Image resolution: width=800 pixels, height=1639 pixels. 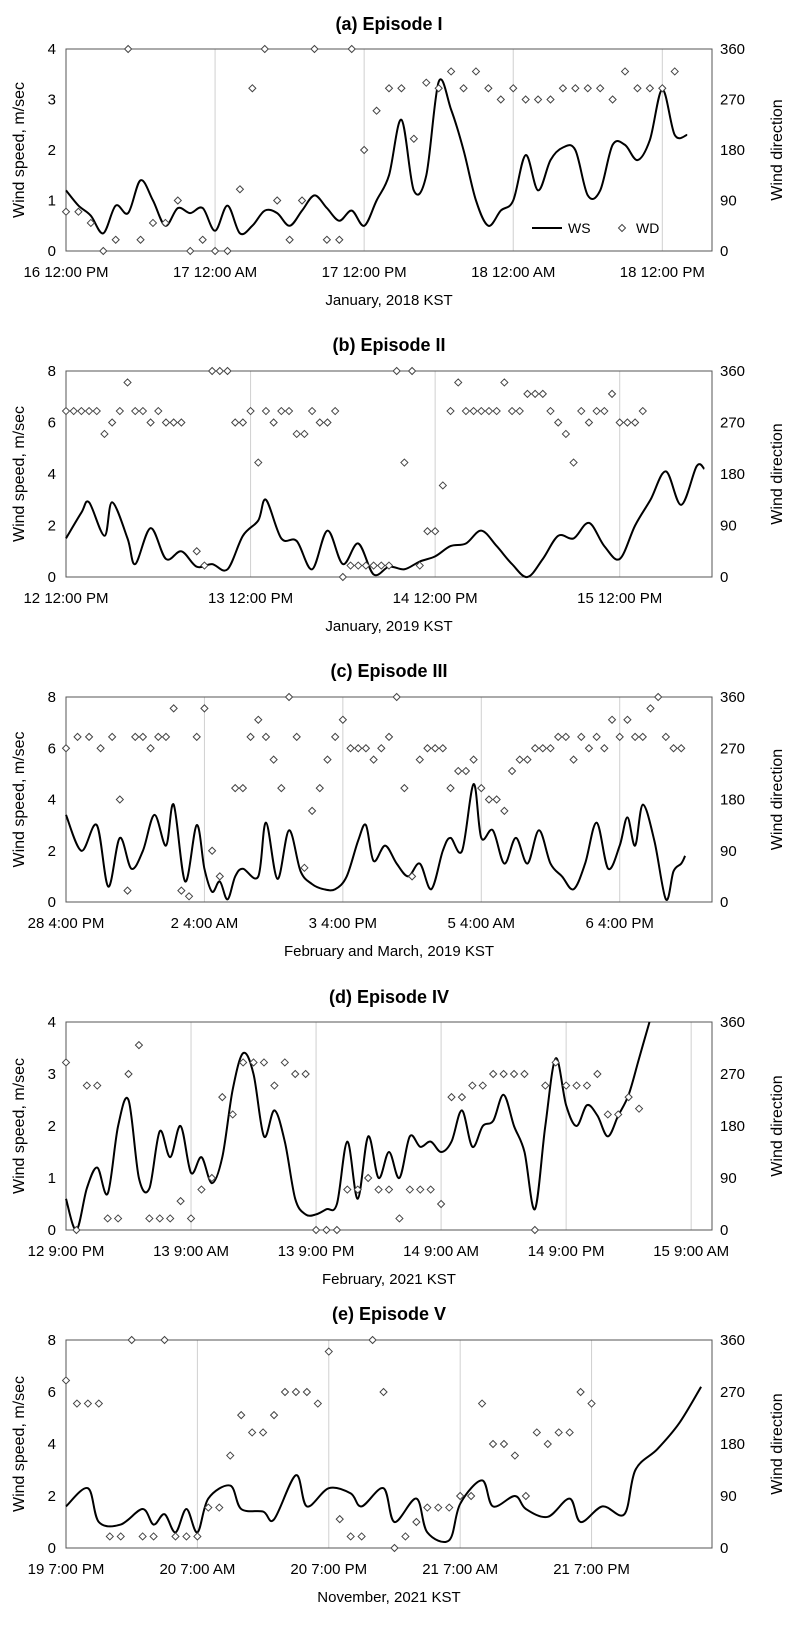 What do you see at coordinates (65, 598) in the screenshot?
I see `x-tick-label: 12 12:00 PM` at bounding box center [65, 598].